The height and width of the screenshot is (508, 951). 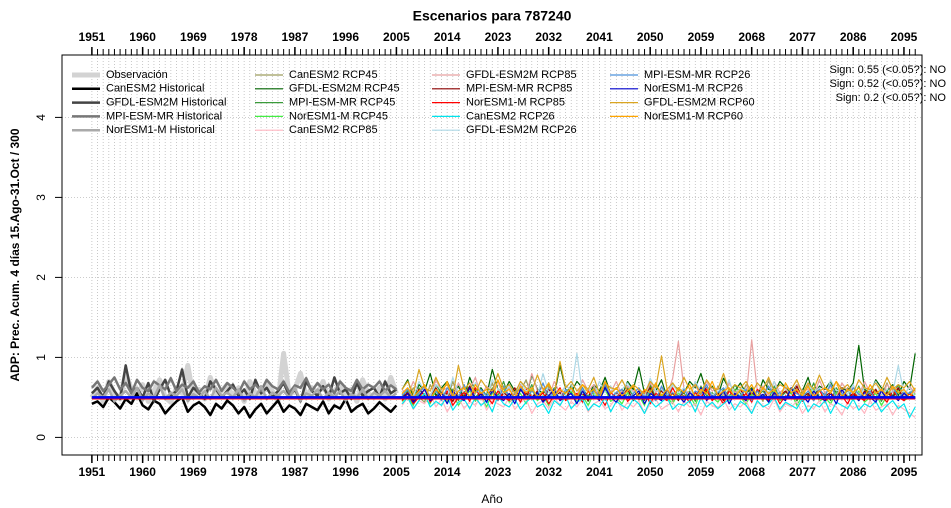 What do you see at coordinates (701, 37) in the screenshot?
I see `x-top-tick-label: 2059` at bounding box center [701, 37].